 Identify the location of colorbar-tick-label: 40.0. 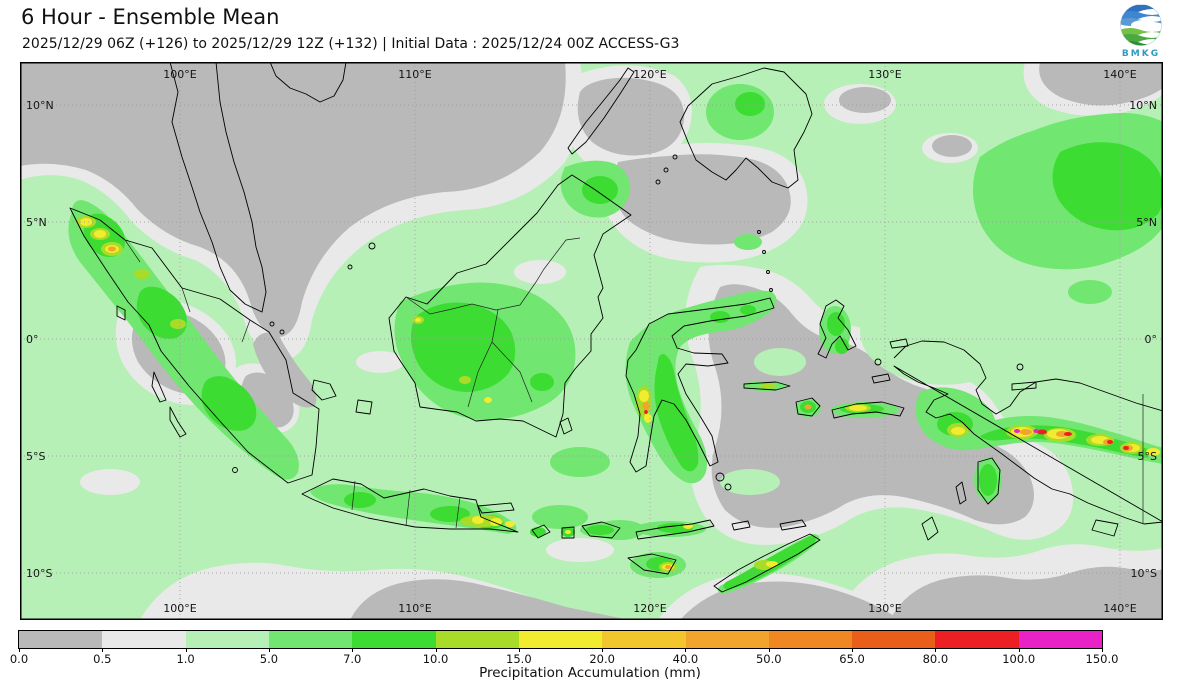
(685, 659).